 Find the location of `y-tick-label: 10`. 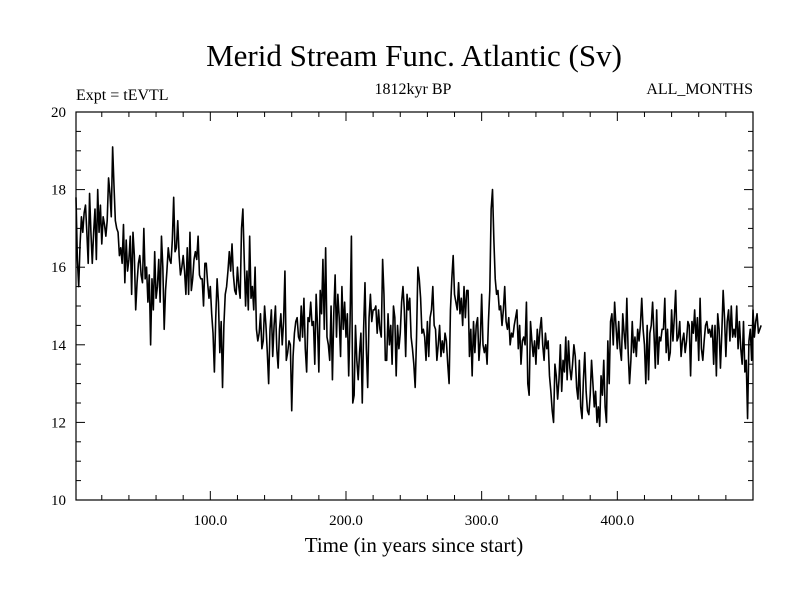

y-tick-label: 10 is located at coordinates (58, 501).